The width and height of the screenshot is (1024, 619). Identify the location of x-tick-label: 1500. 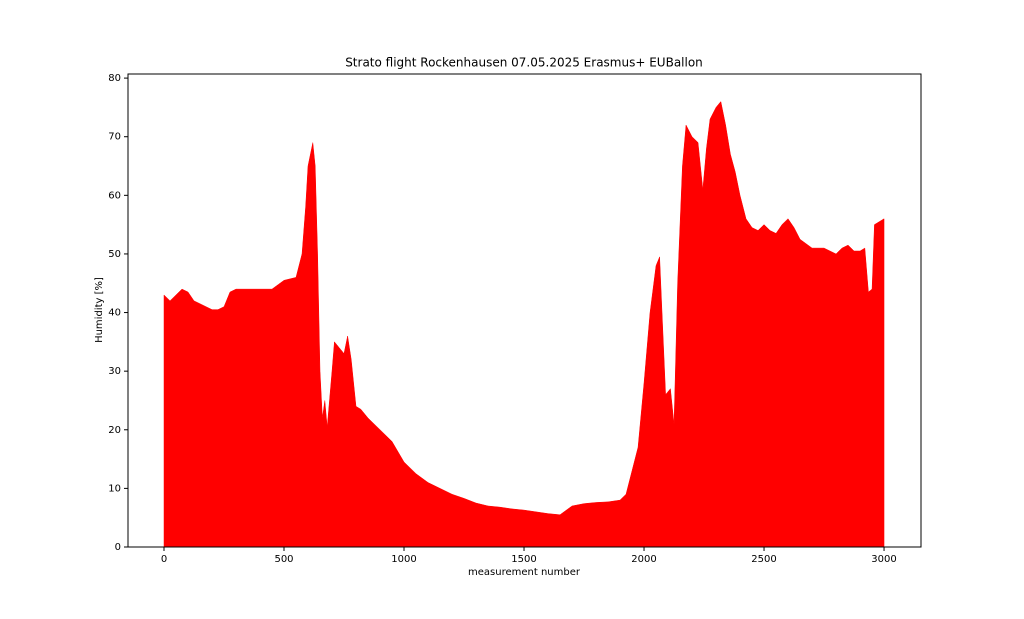
(523, 559).